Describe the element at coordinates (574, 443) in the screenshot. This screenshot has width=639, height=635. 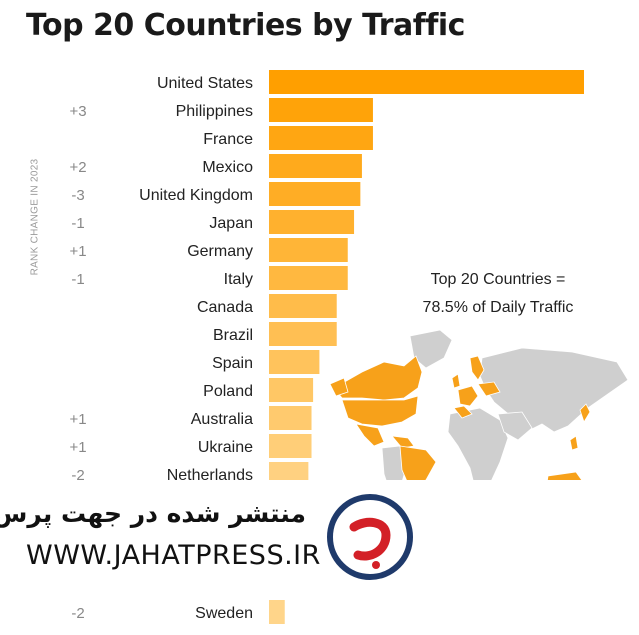
I see `map-philippines` at that location.